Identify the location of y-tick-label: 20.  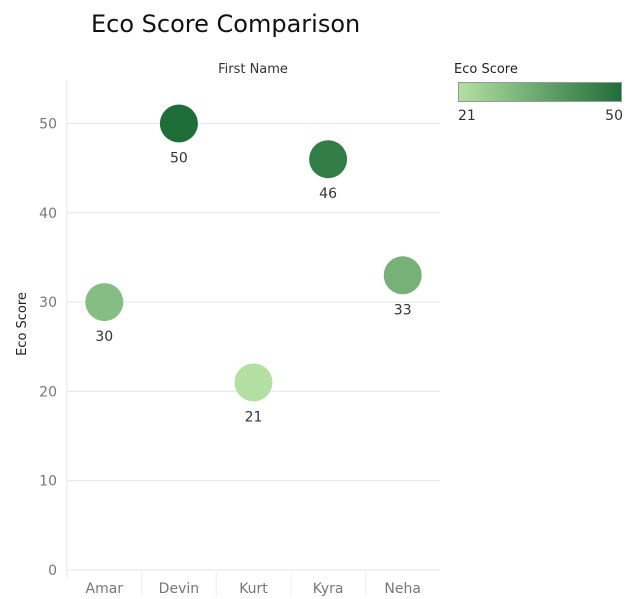
(48, 392).